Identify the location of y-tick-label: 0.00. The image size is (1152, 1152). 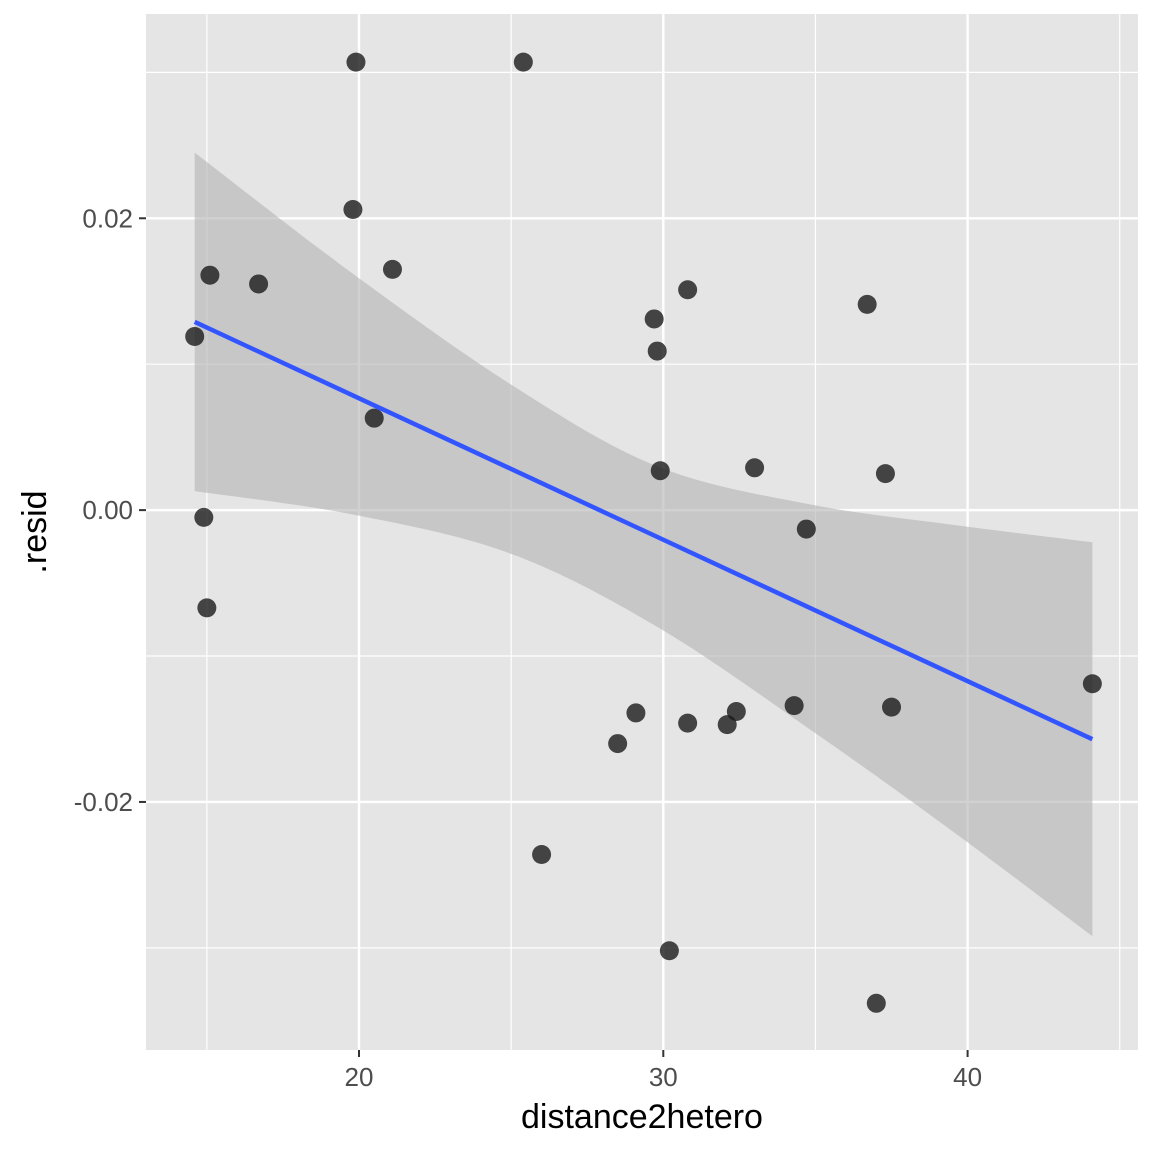
(107, 510).